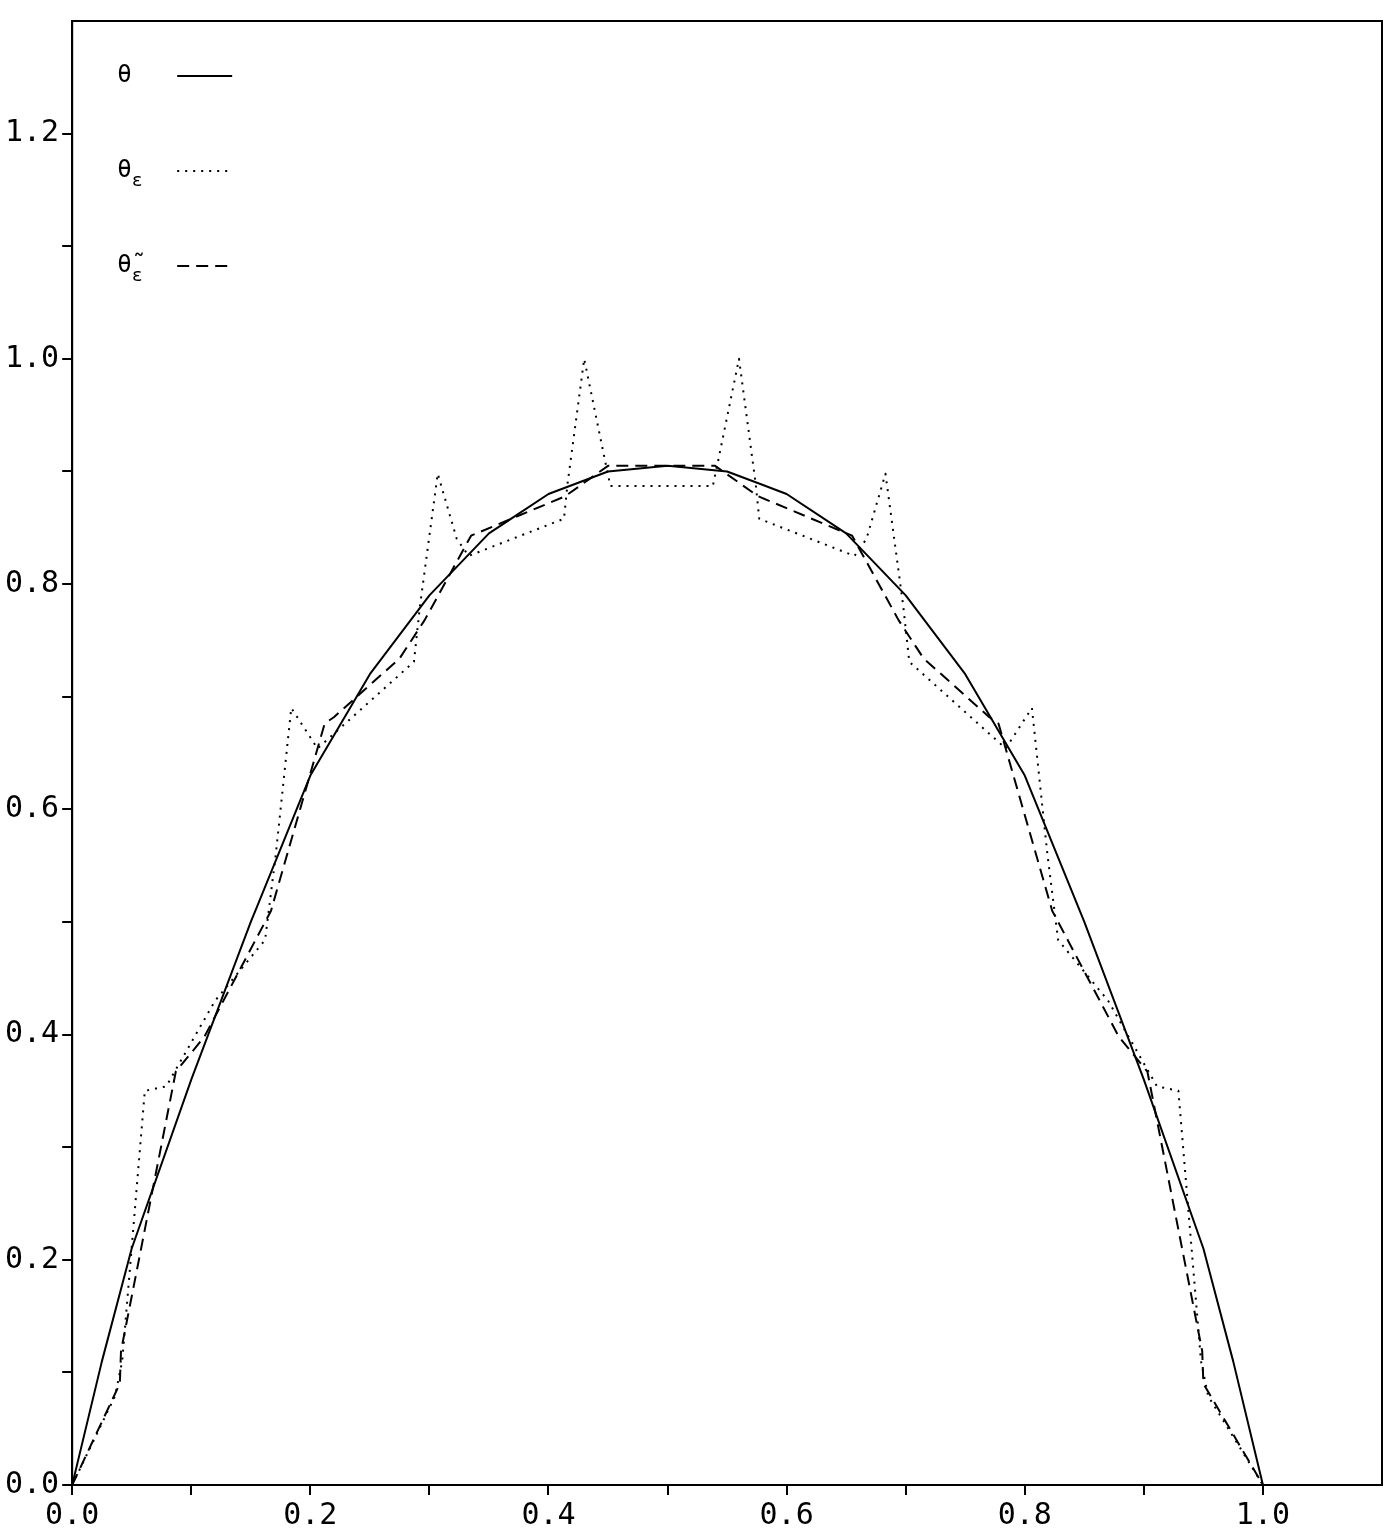 This screenshot has height=1537, width=1386. I want to click on x-tick-label: 1.0, so click(1263, 1513).